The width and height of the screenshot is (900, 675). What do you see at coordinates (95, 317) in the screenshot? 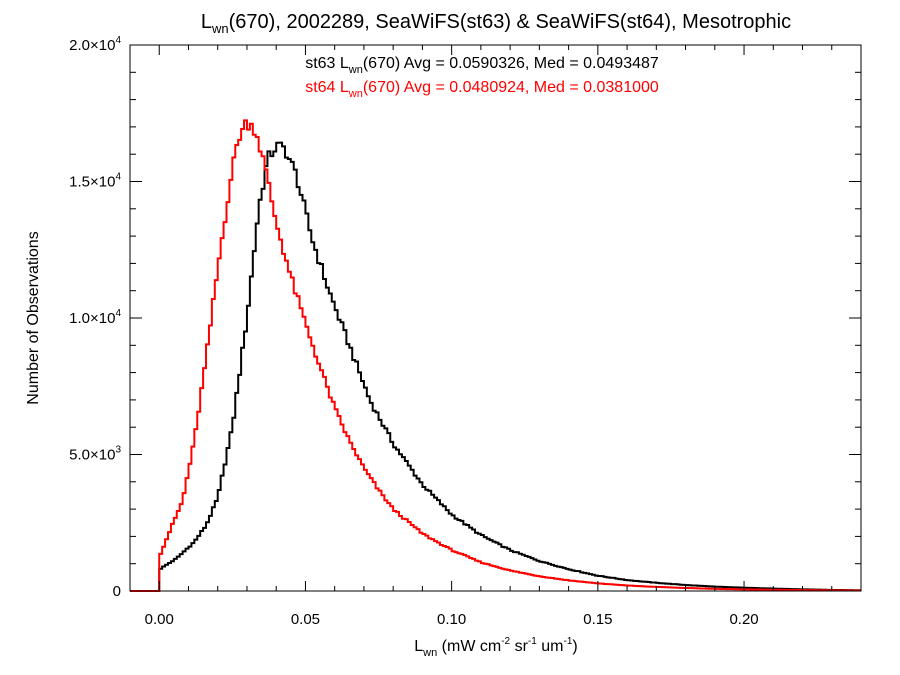
I see `y-tick-label: 1.0×10⁴` at bounding box center [95, 317].